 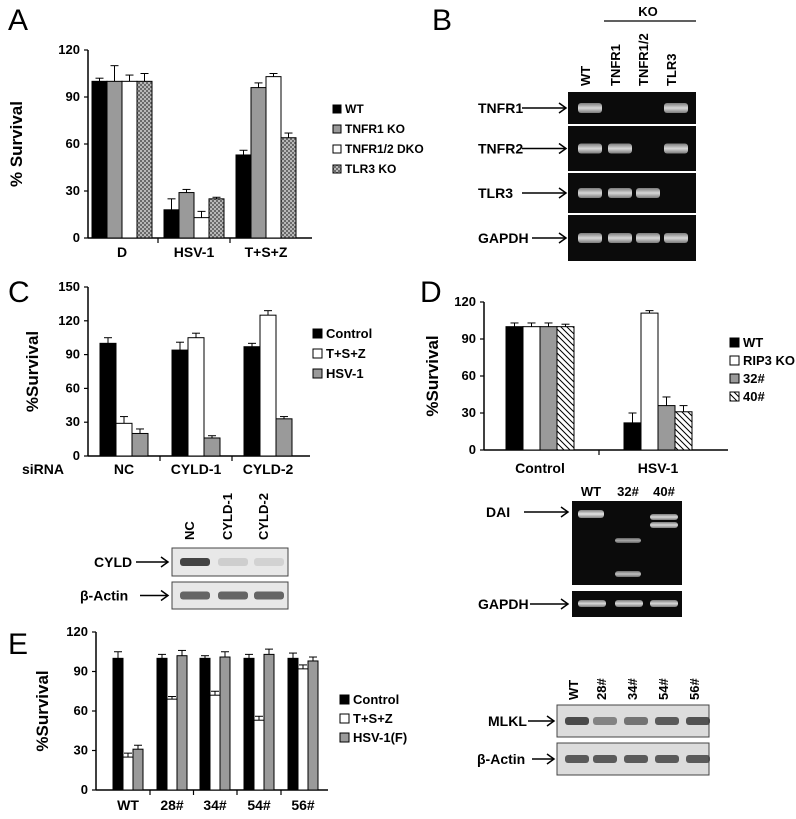 What do you see at coordinates (664, 491) in the screenshot?
I see `lane-label: 40#` at bounding box center [664, 491].